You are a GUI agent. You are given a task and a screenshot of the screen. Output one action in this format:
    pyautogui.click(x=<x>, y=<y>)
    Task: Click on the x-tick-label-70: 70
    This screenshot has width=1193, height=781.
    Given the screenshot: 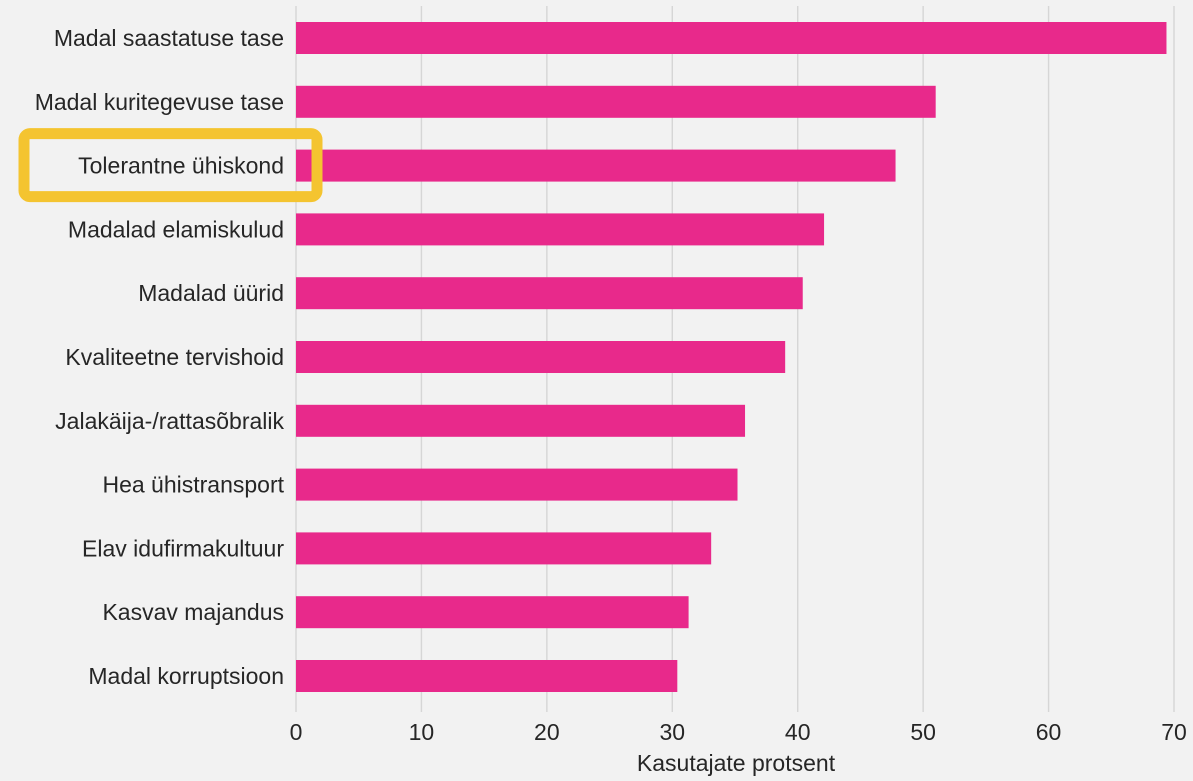 What is the action you would take?
    pyautogui.click(x=1174, y=732)
    